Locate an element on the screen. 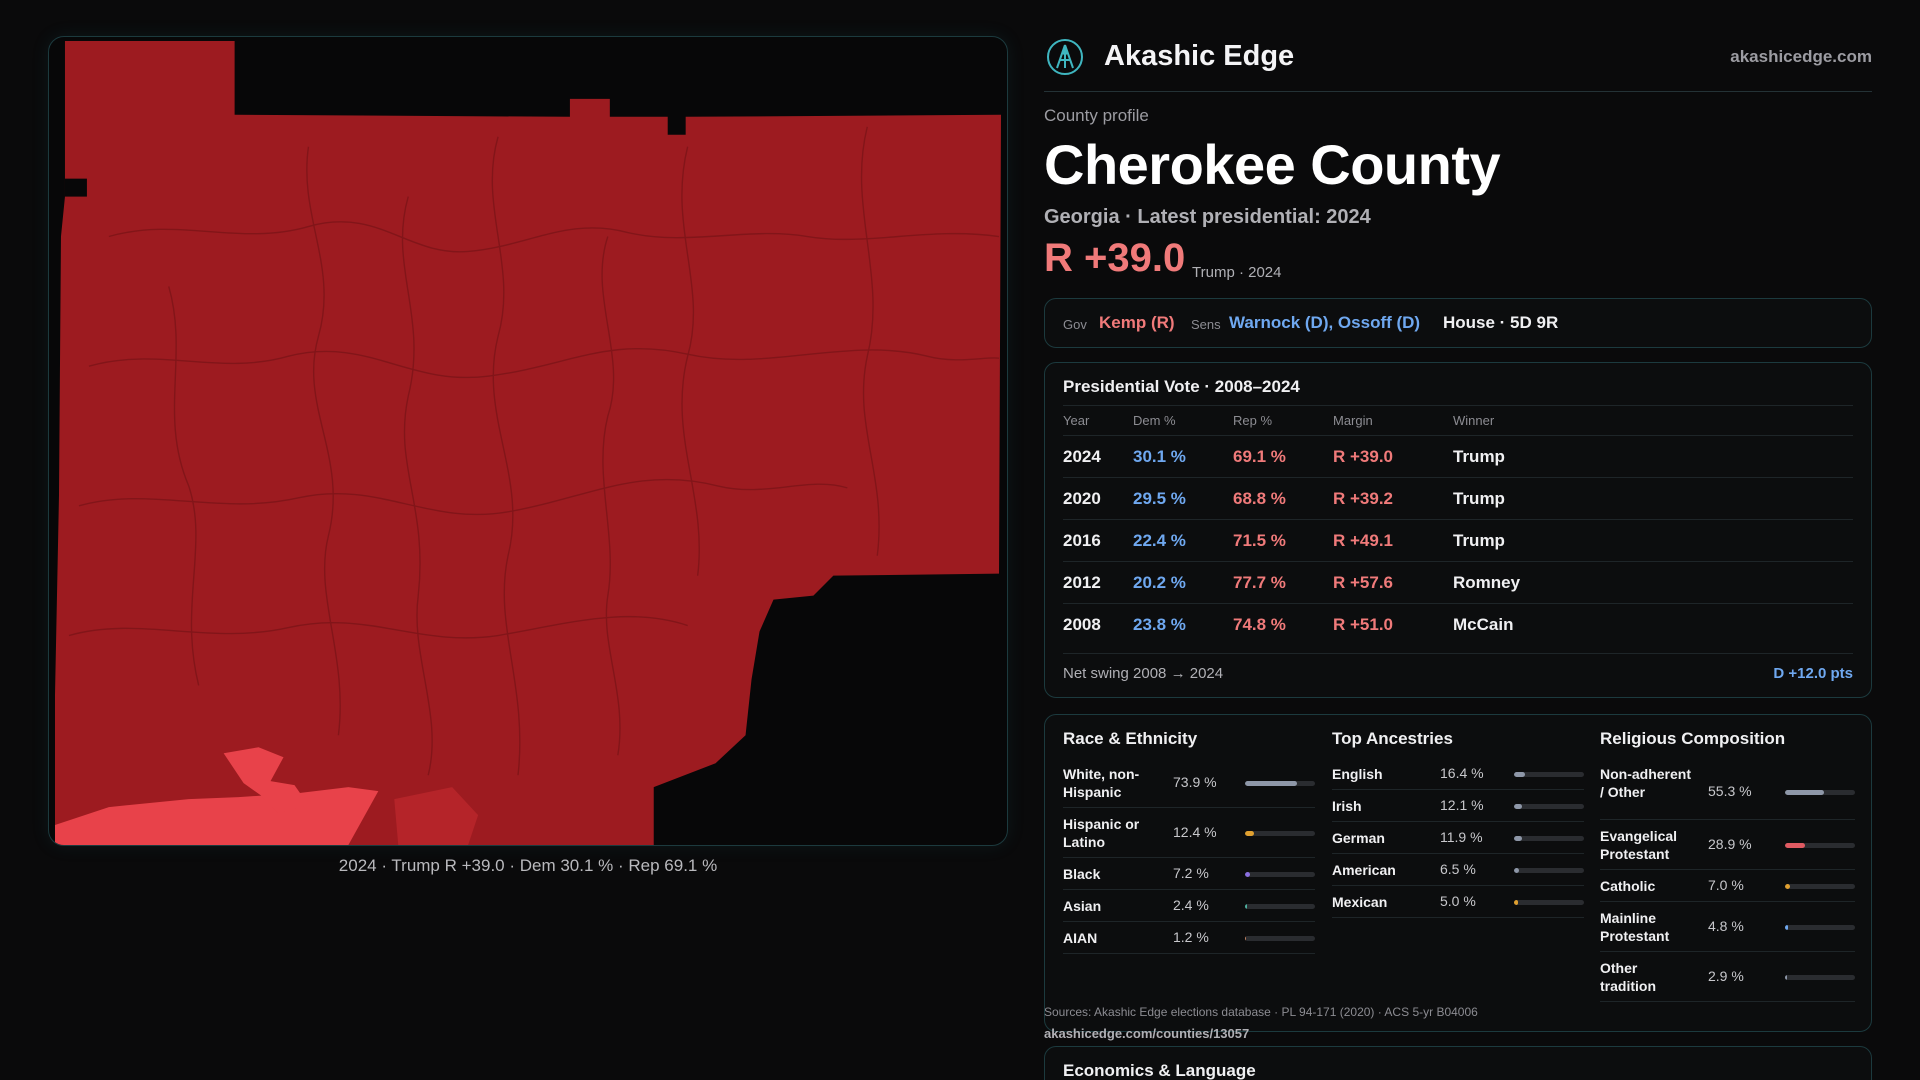 This screenshot has width=1920, height=1080. profile-eyebrow: County profile is located at coordinates (1096, 115).